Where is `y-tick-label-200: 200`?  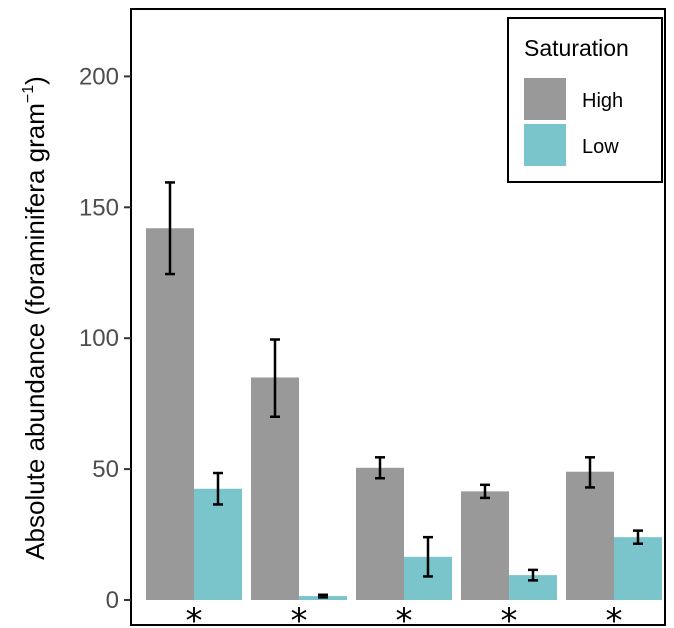
y-tick-label-200: 200 is located at coordinates (99, 76).